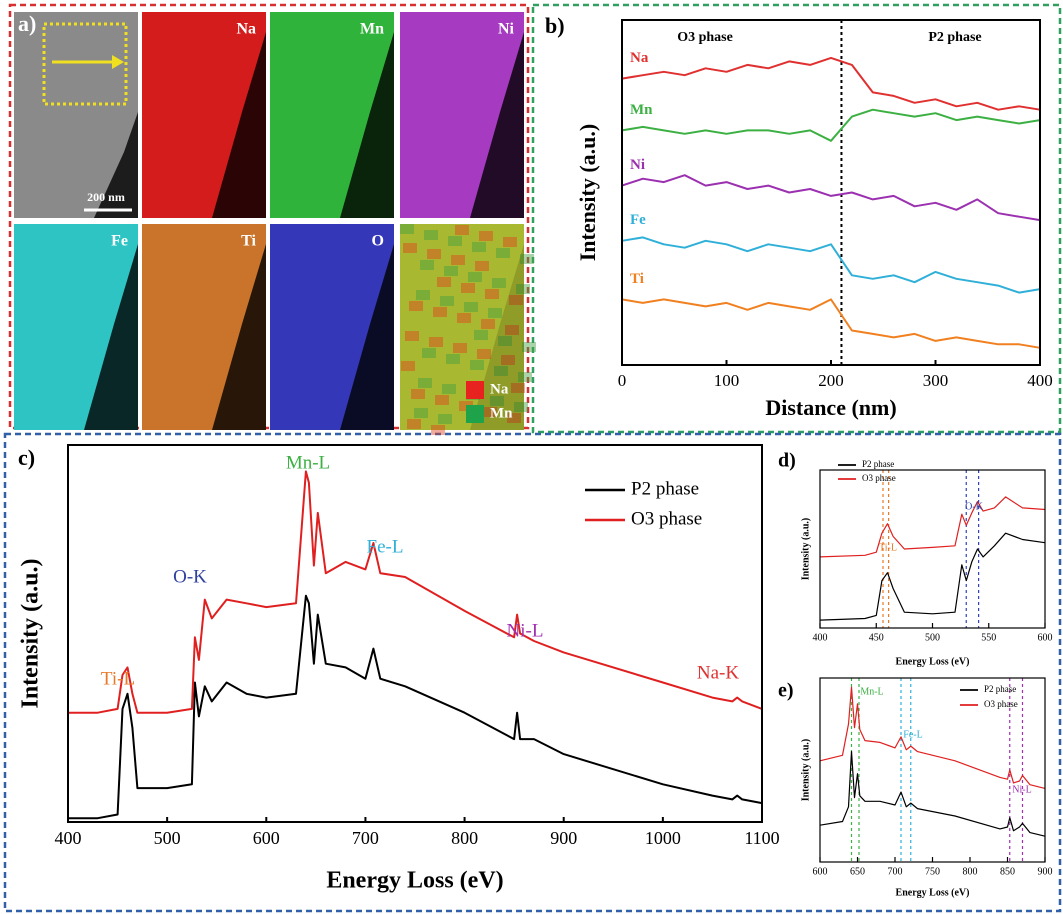 The image size is (1063, 914). What do you see at coordinates (506, 29) in the screenshot?
I see `map-label: Ni` at bounding box center [506, 29].